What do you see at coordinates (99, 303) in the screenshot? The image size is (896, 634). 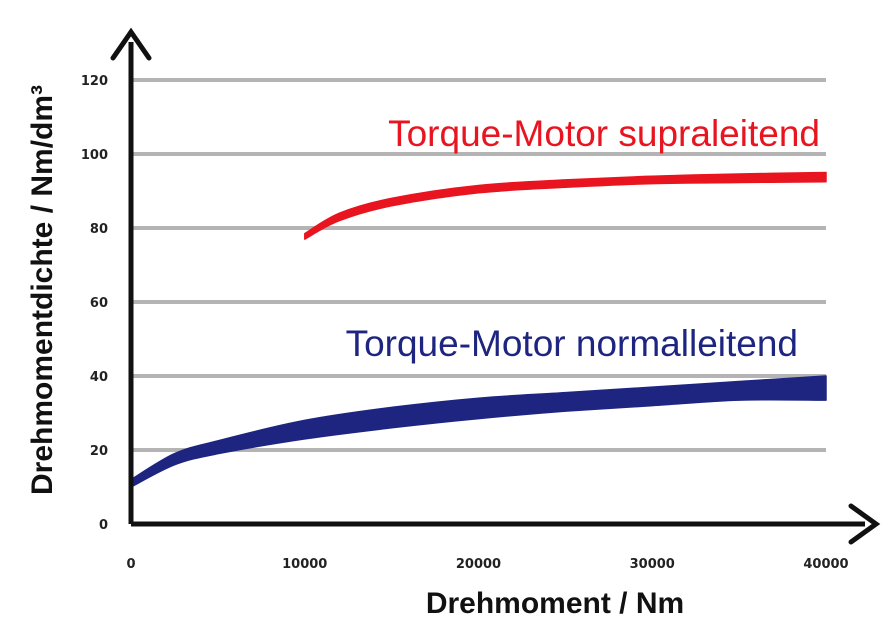 I see `y-tick-label: 60` at bounding box center [99, 303].